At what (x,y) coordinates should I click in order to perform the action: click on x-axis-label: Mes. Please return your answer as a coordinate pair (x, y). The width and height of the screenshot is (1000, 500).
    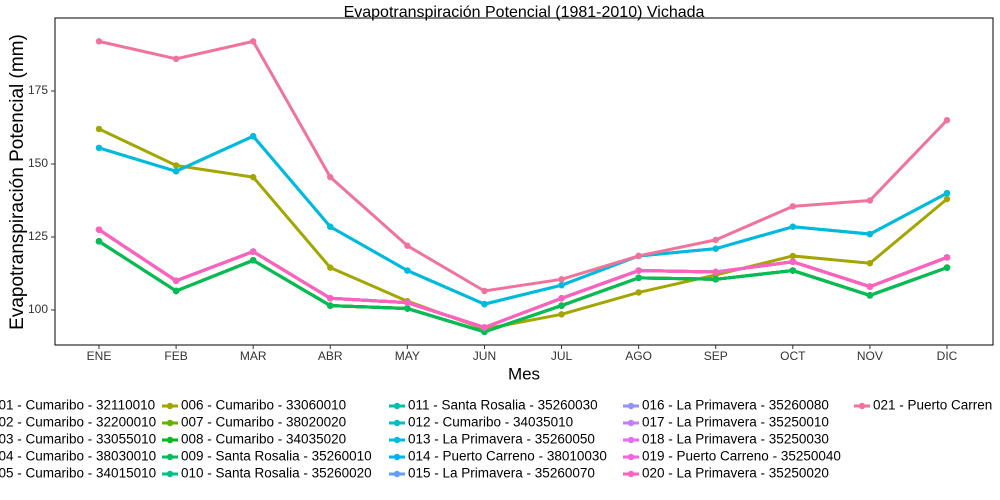
    Looking at the image, I should click on (524, 373).